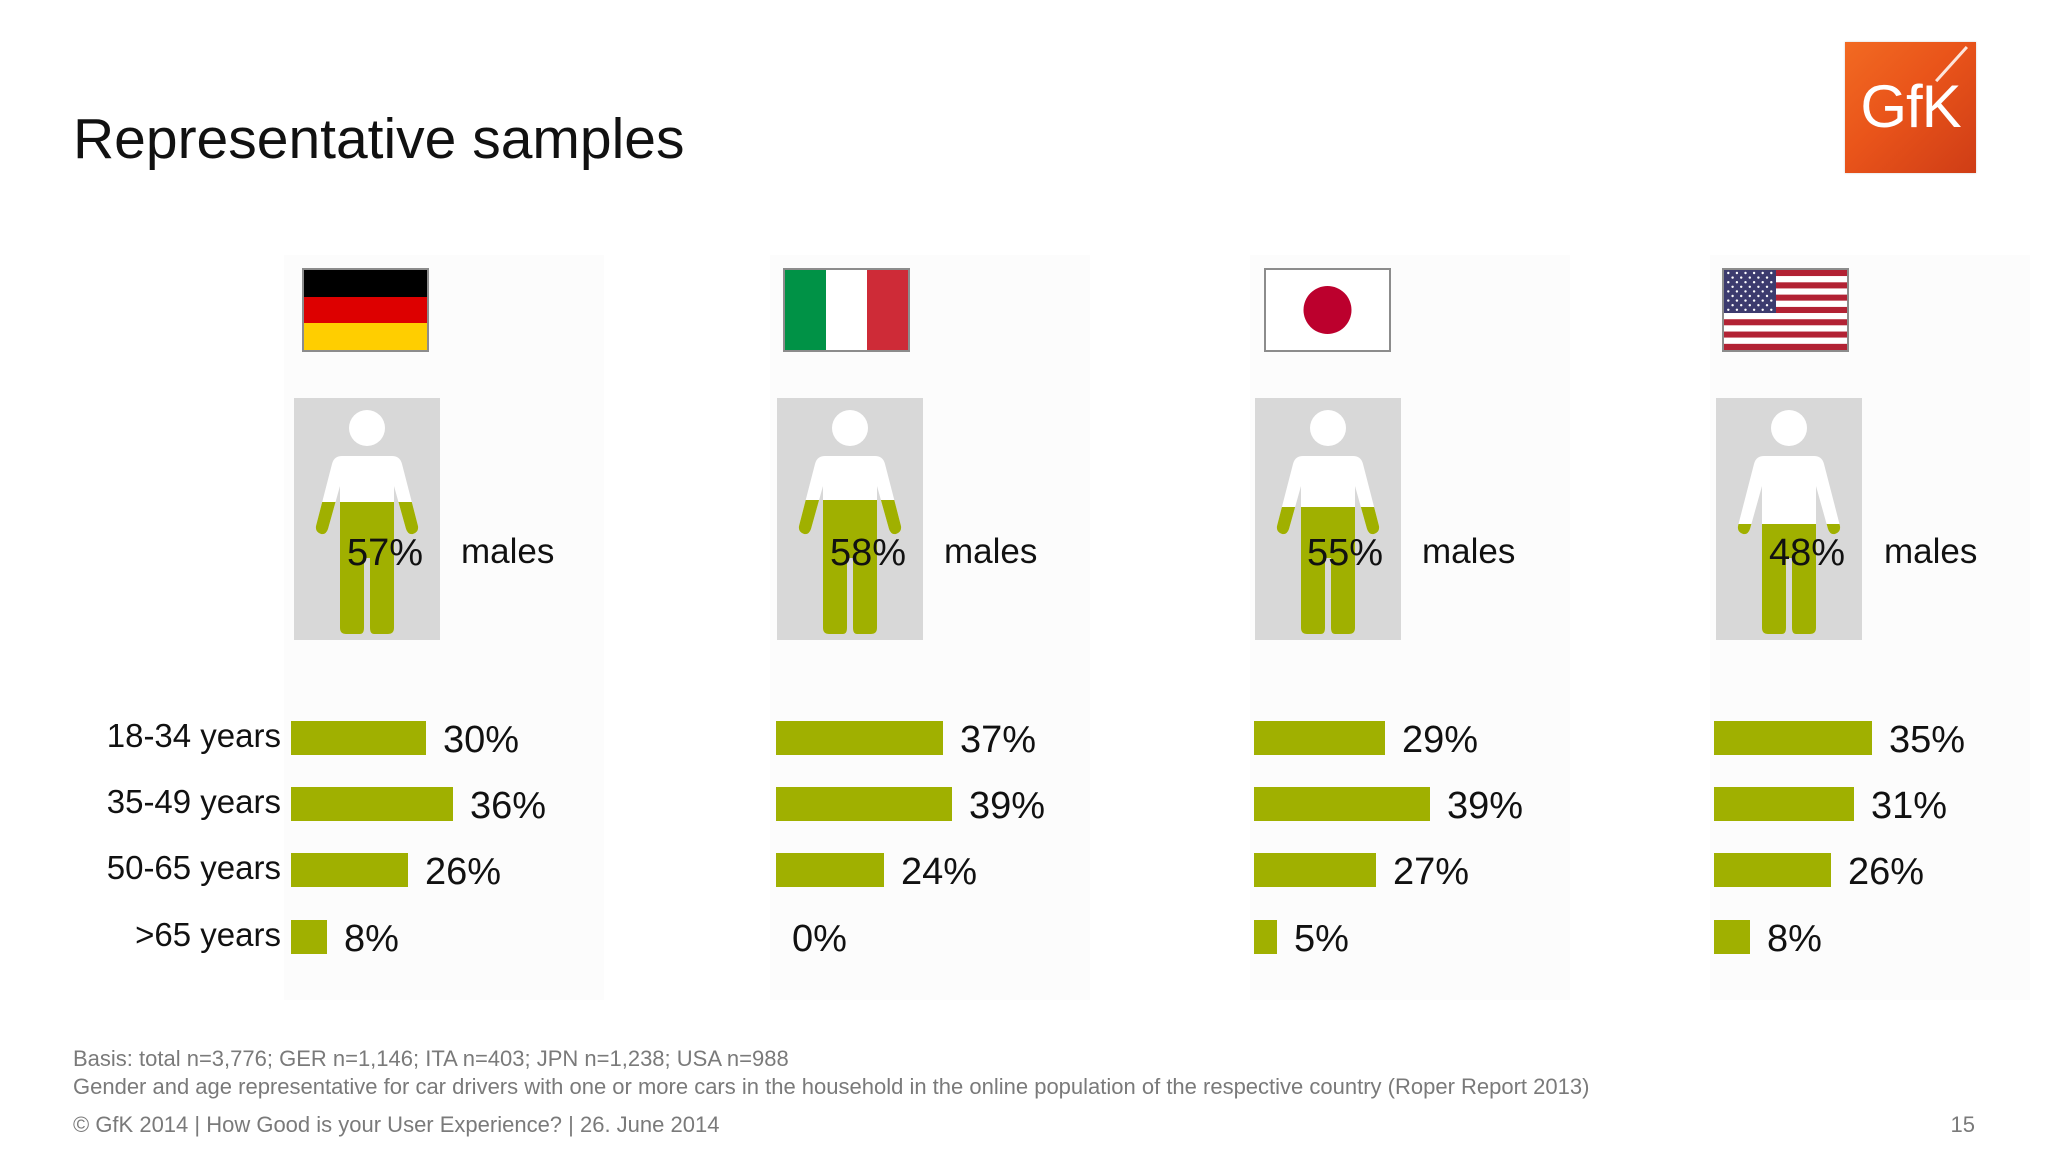  Describe the element at coordinates (193, 867) in the screenshot. I see `age-category-label: 50-65 years` at that location.